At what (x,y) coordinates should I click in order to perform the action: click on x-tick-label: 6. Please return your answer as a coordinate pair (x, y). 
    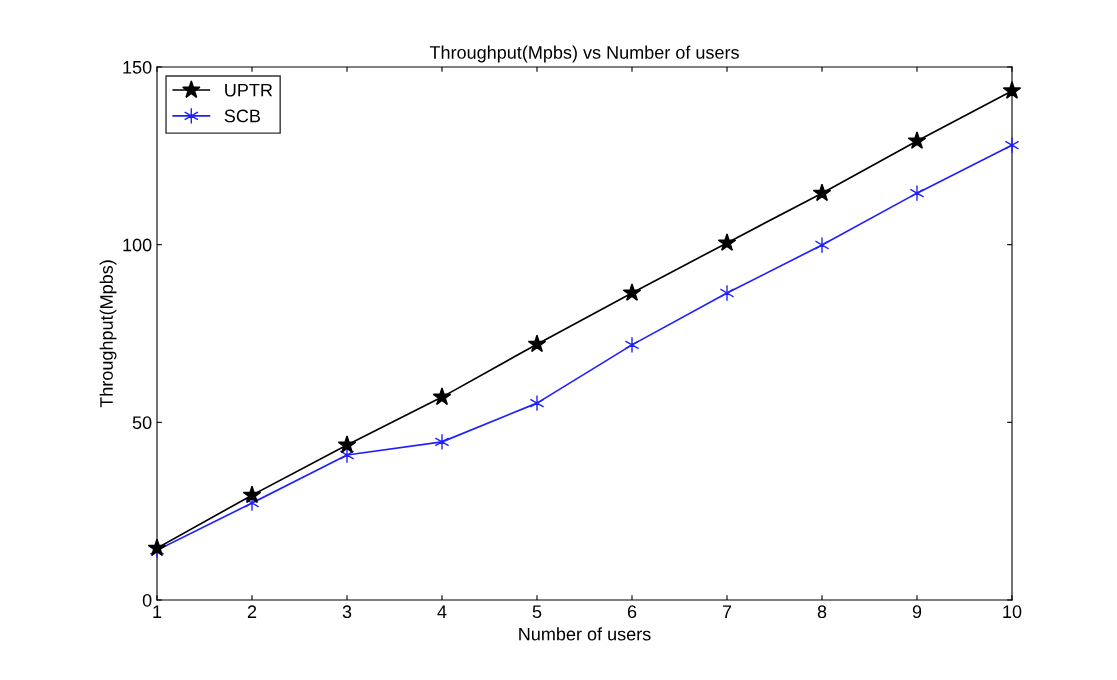
    Looking at the image, I should click on (632, 612).